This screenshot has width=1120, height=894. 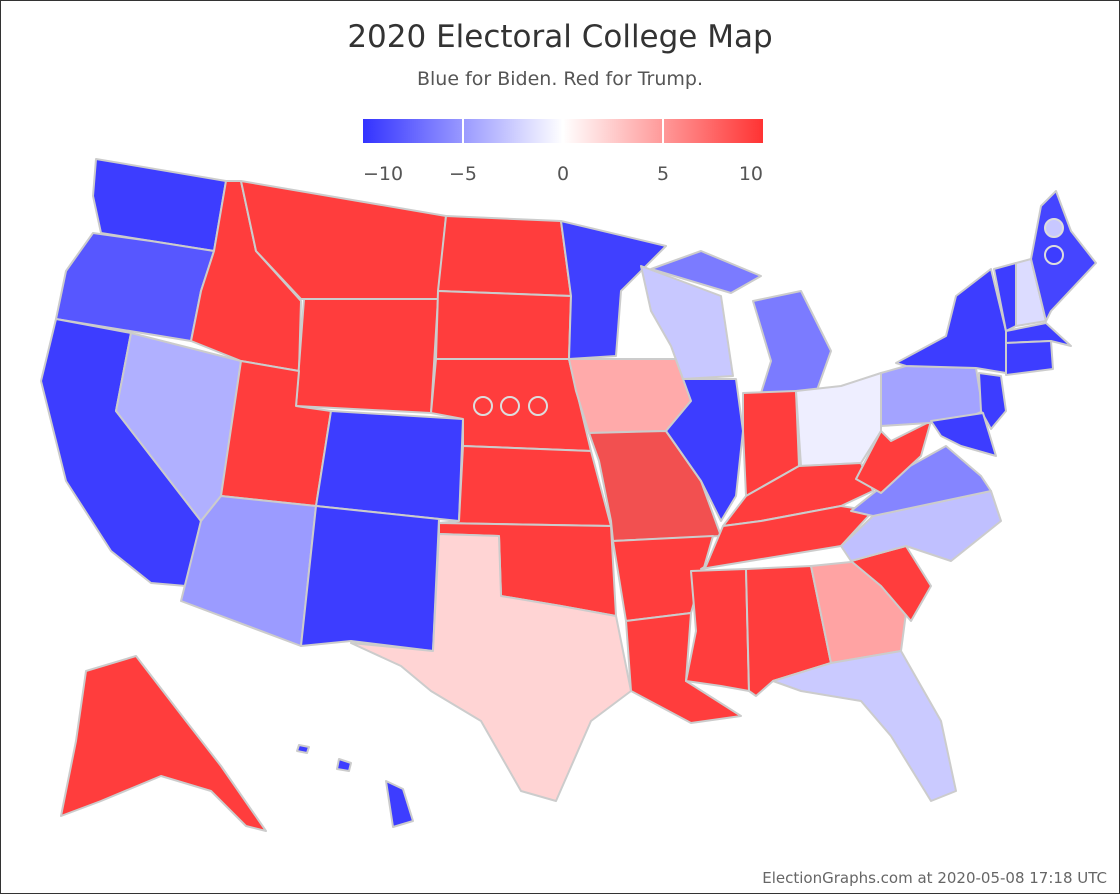 What do you see at coordinates (559, 37) in the screenshot?
I see `title: 2020 Electoral College Map` at bounding box center [559, 37].